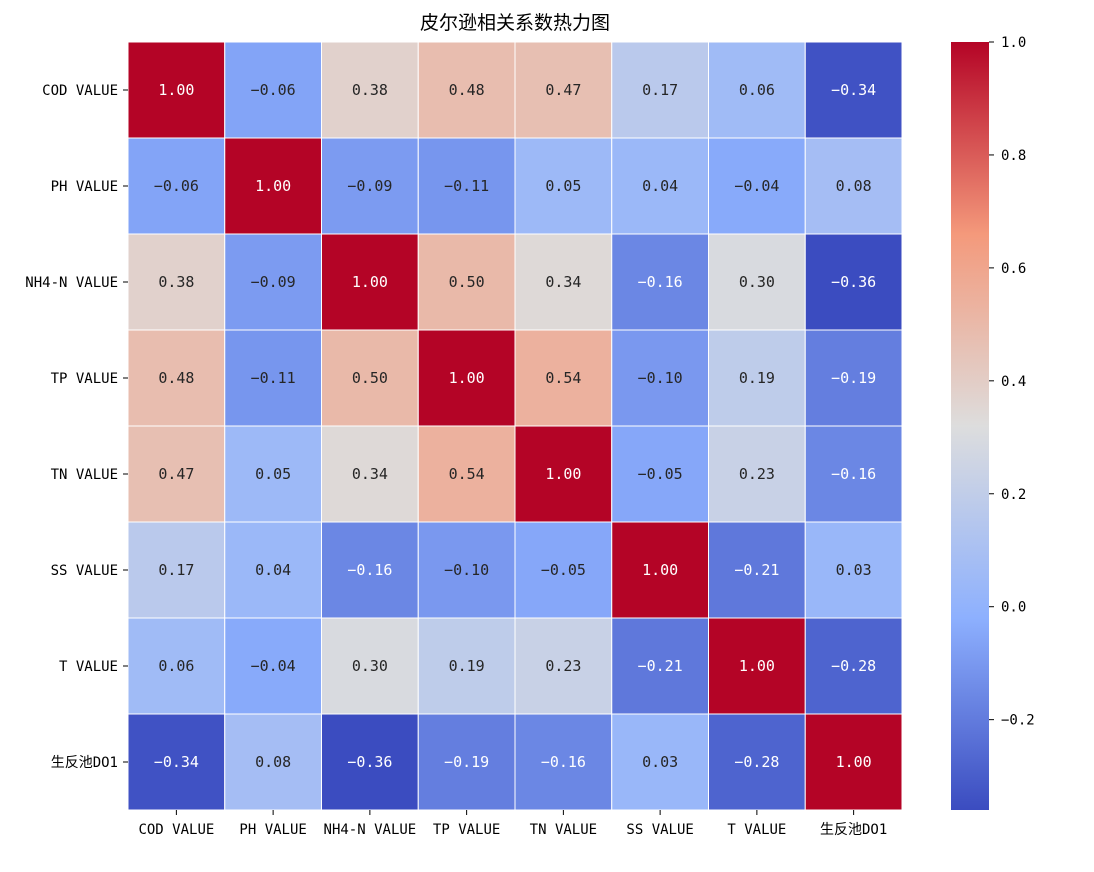  What do you see at coordinates (84, 187) in the screenshot?
I see `y-tick-label: PH VALUE` at bounding box center [84, 187].